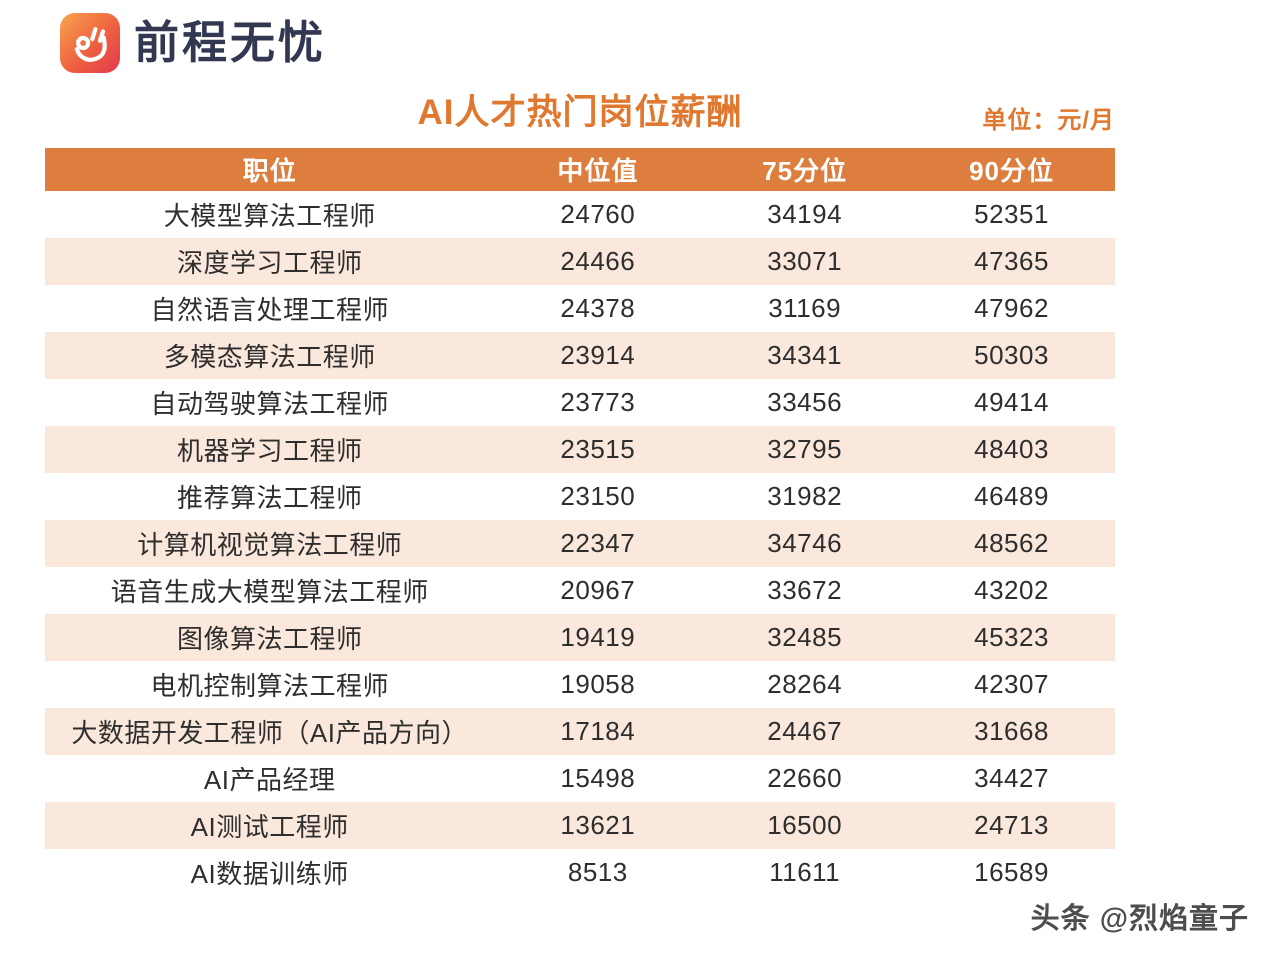 Image resolution: width=1271 pixels, height=959 pixels. I want to click on table-row: 自然语言处理工程师 24378 31169 47962, so click(580, 308).